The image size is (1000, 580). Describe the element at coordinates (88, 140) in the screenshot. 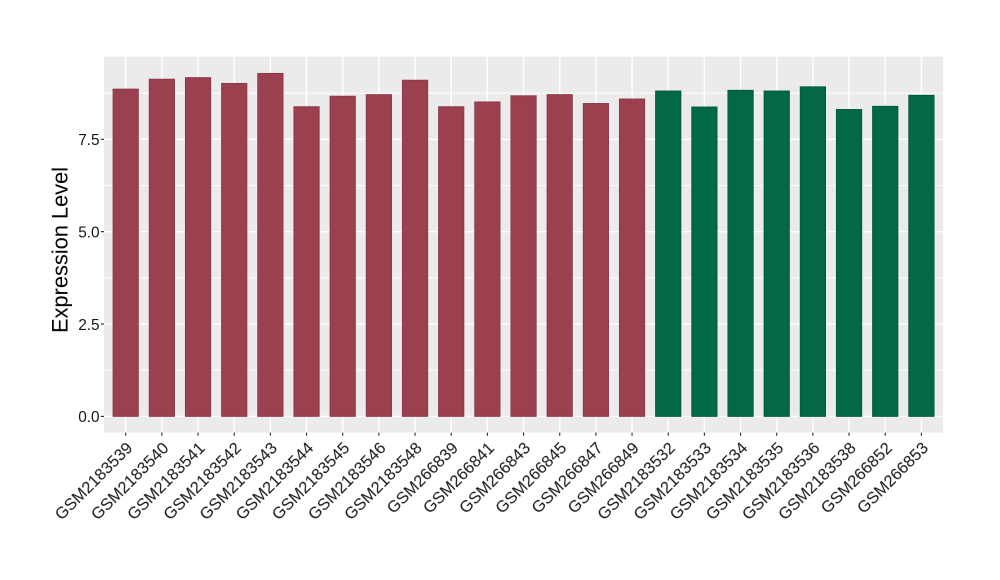

I see `svg-text: 7.5` at that location.